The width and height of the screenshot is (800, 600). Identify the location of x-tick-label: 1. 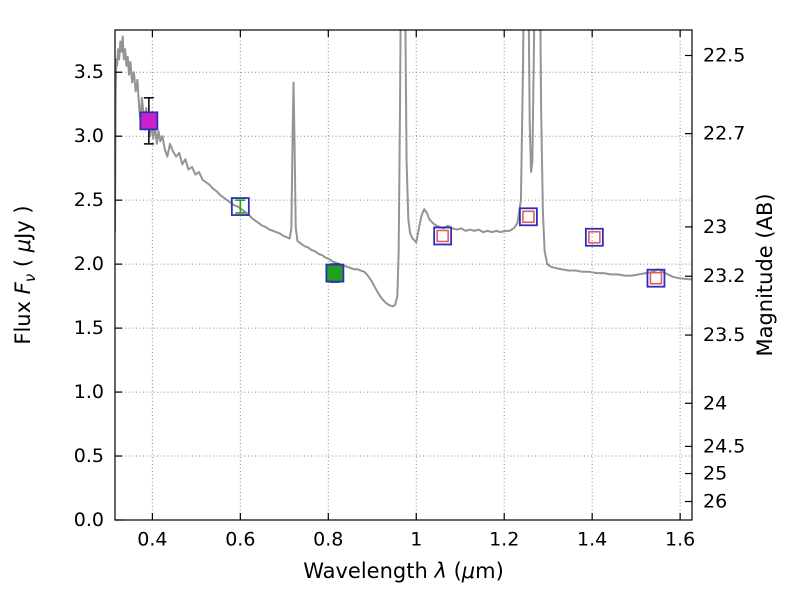
(416, 540).